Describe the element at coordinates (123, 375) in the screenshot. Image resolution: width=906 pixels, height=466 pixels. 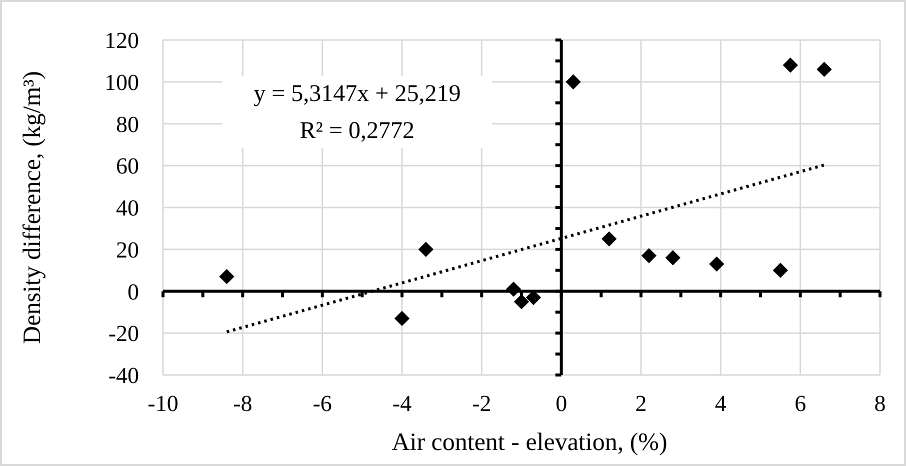
I see `y-tick-label: -40` at that location.